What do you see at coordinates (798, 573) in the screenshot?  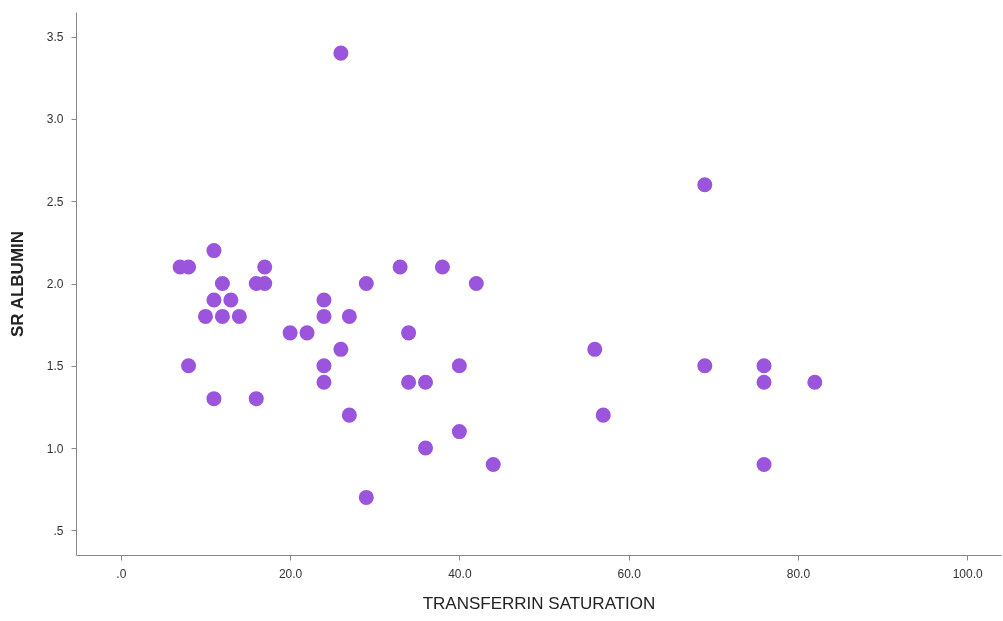 I see `x-tick-label: 80.0` at bounding box center [798, 573].